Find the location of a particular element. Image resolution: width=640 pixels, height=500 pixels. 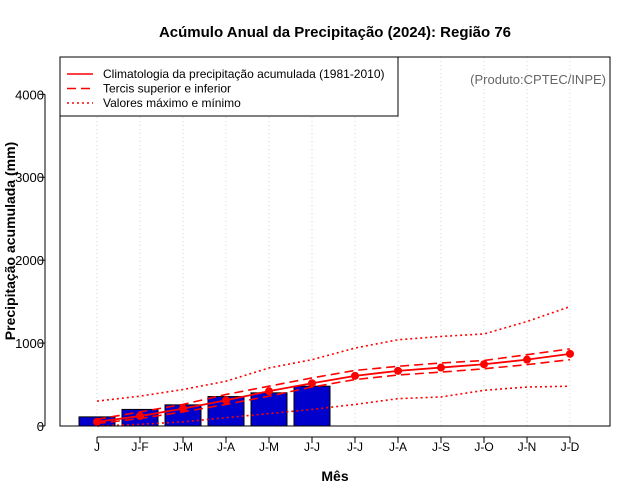

legend-box is located at coordinates (229, 86).